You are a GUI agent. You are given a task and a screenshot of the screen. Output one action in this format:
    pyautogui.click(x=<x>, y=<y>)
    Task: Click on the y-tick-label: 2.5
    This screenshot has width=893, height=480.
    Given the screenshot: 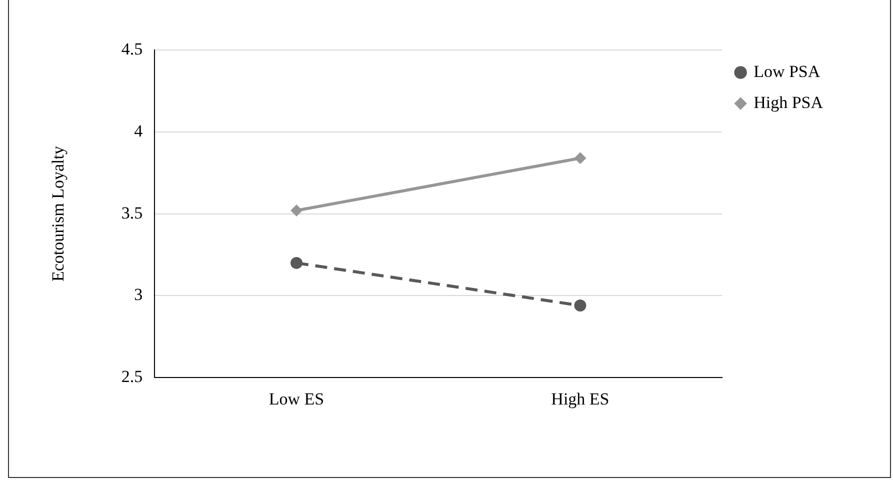 What is the action you would take?
    pyautogui.click(x=132, y=376)
    